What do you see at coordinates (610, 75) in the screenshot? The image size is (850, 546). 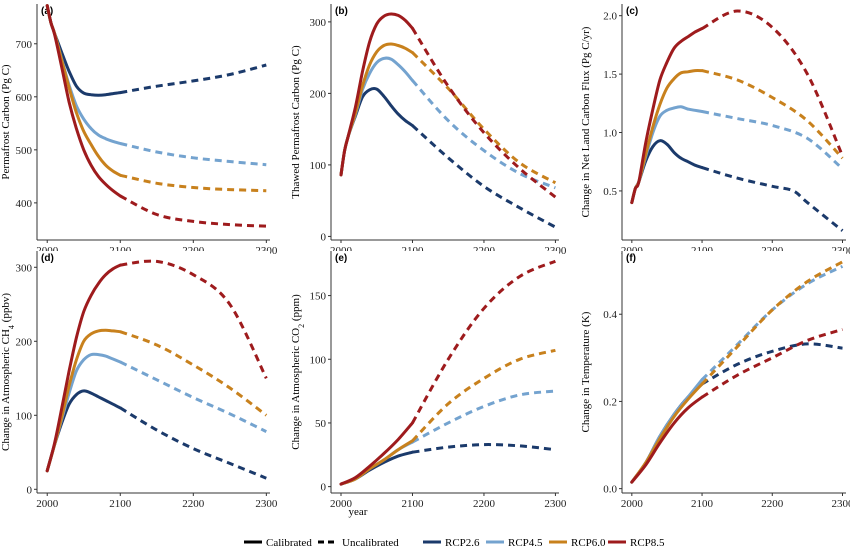 I see `y-tick-label: 1.5` at bounding box center [610, 75].